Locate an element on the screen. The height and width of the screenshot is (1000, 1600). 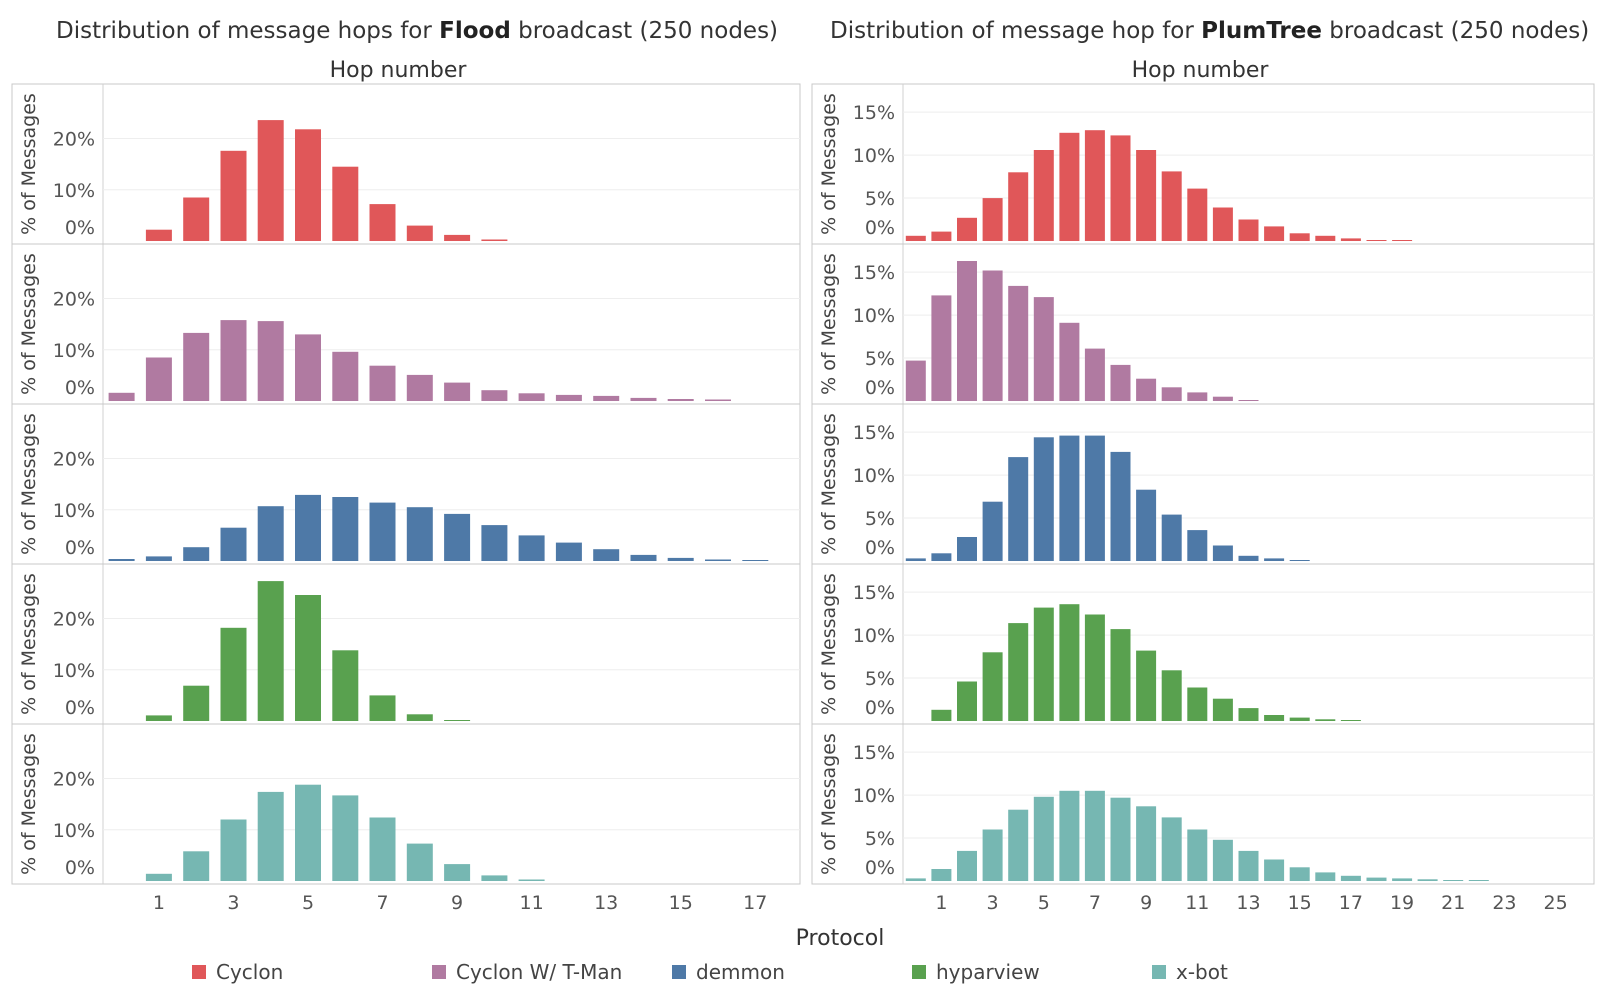
plumtree-x-tick-label: 11 is located at coordinates (1197, 903).